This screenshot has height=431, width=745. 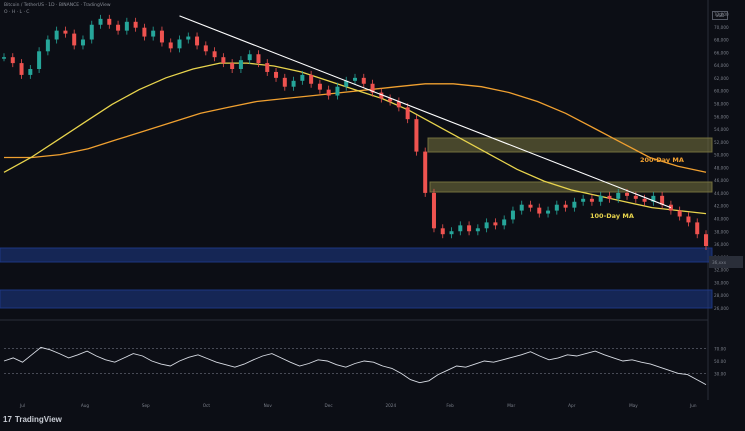 I want to click on price-tick-label: 56,000, so click(x=721, y=116).